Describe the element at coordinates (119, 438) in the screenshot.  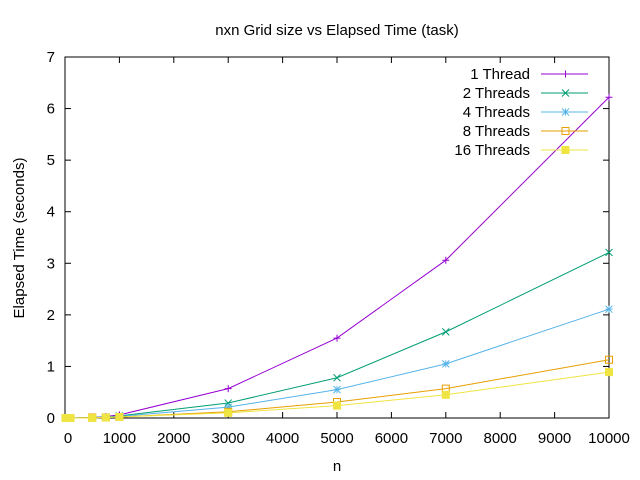
I see `x-tick-label: 1000` at that location.